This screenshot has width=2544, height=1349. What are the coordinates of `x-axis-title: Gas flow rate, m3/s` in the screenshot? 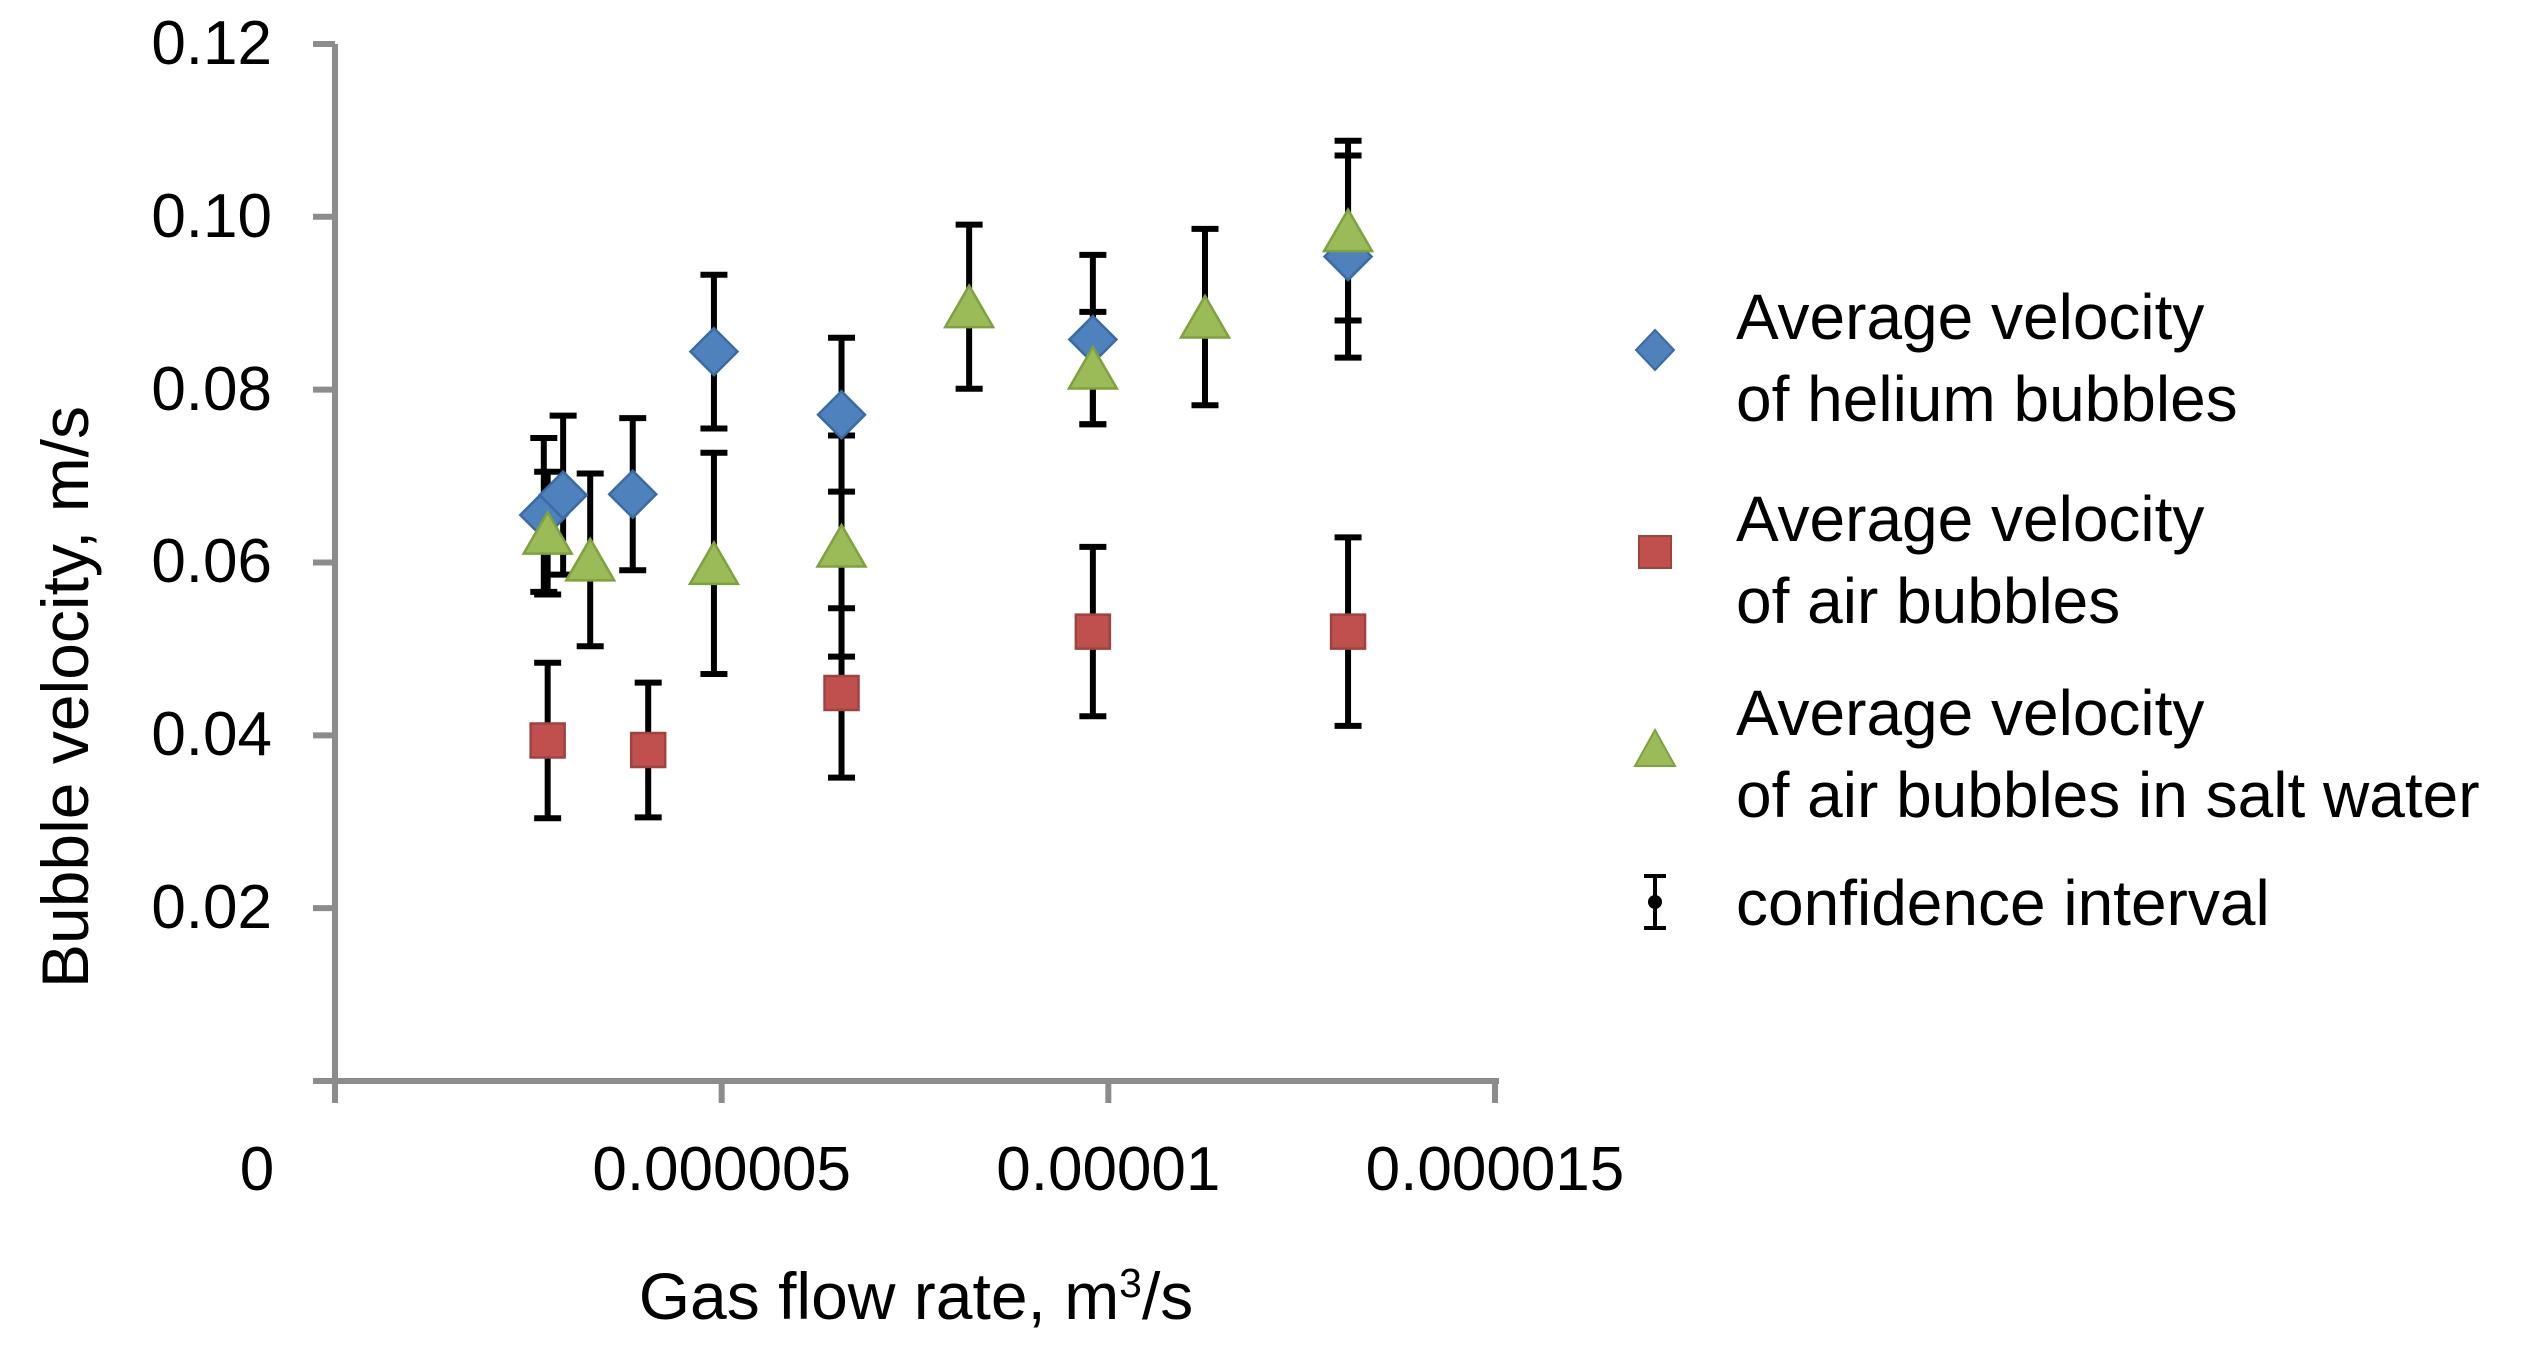 It's located at (916, 1296).